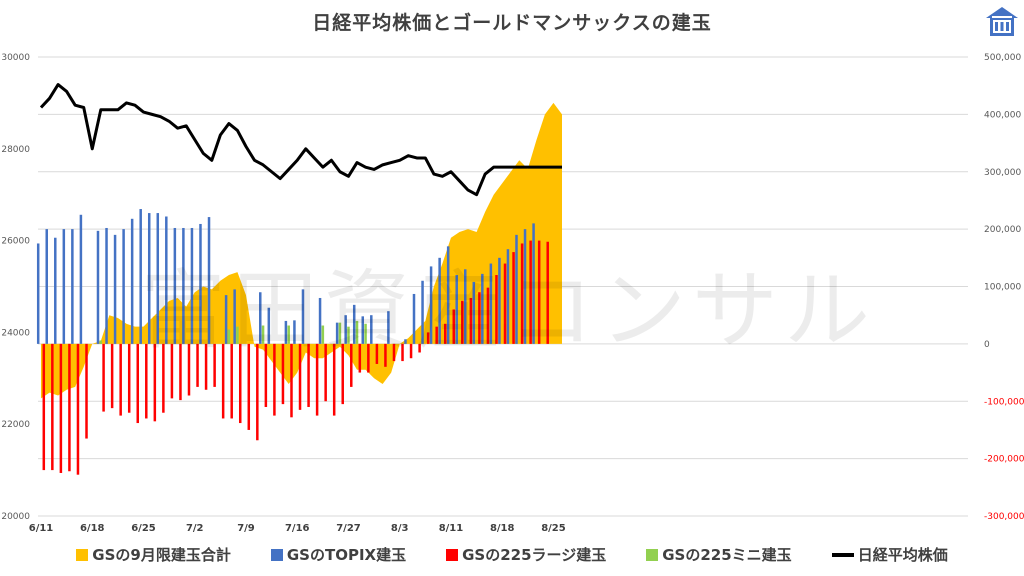 This screenshot has height=576, width=1024. Describe the element at coordinates (15, 517) in the screenshot. I see `left-axis-tick-label: 20000` at that location.